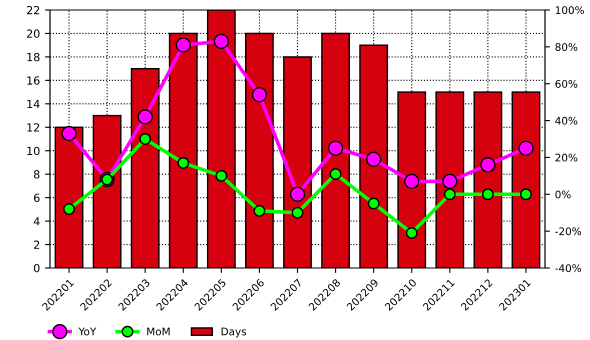 This screenshot has height=340, width=590. Describe the element at coordinates (37, 174) in the screenshot. I see `y-tick-label: 8` at that location.